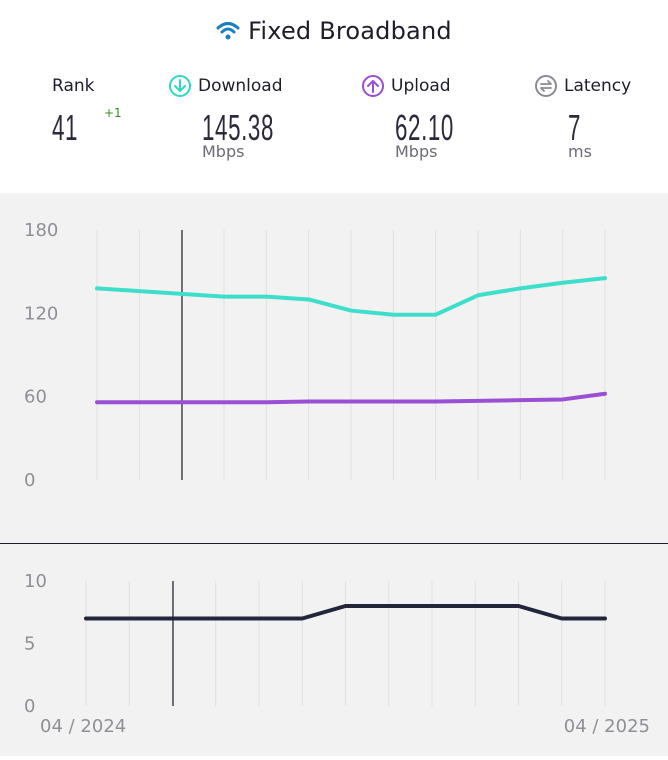 Image resolution: width=668 pixels, height=760 pixels. Describe the element at coordinates (29, 644) in the screenshot. I see `y-tick-label: 5` at that location.